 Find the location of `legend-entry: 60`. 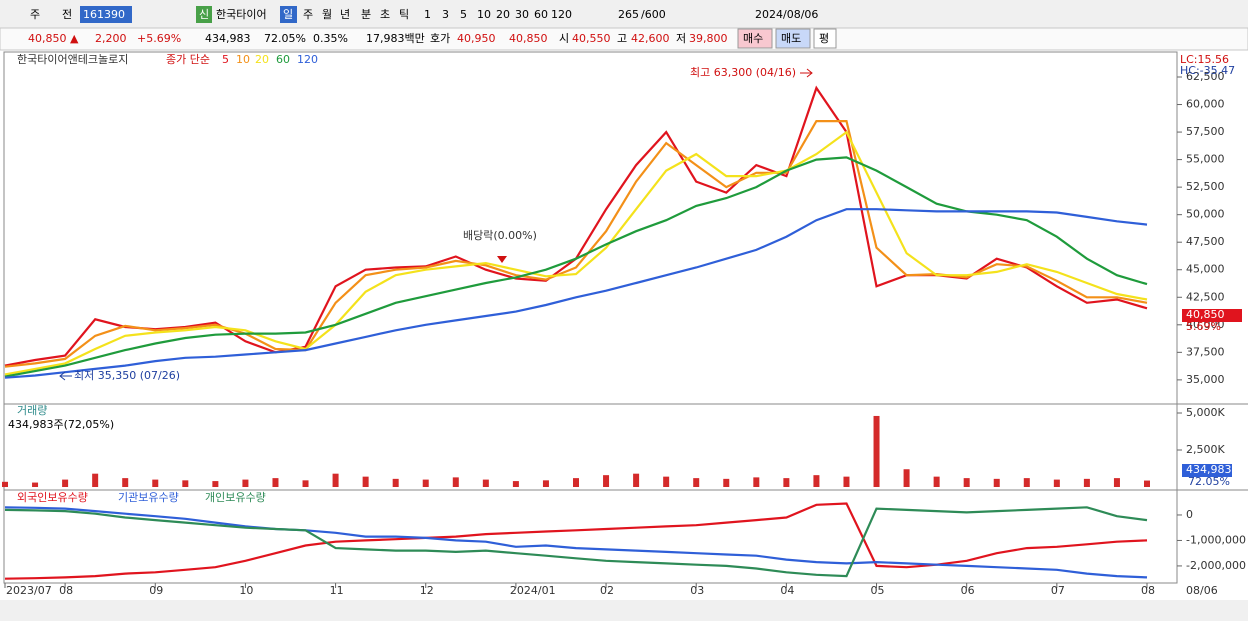

legend-entry: 60 is located at coordinates (283, 59).